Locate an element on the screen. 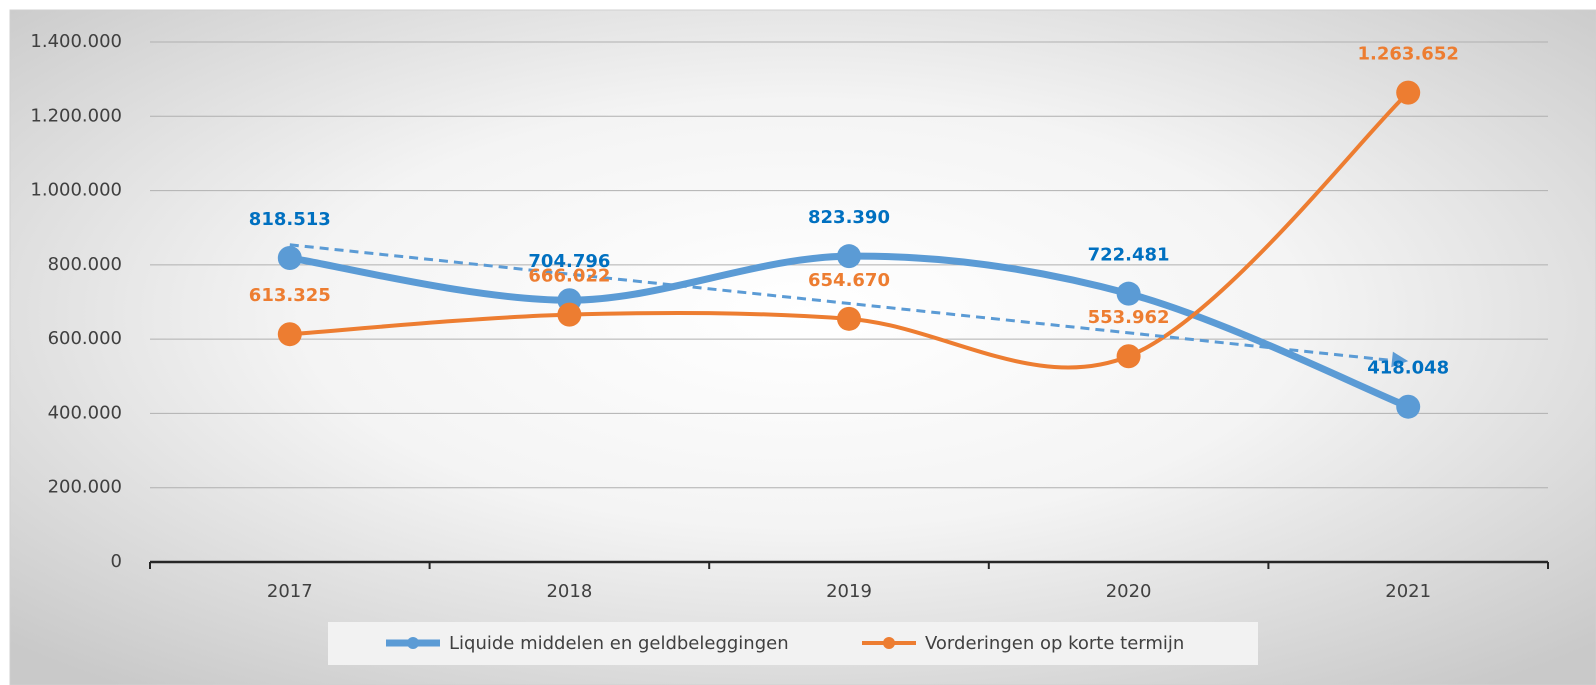 This screenshot has width=1596, height=685. data-label: 553.962 is located at coordinates (1129, 317).